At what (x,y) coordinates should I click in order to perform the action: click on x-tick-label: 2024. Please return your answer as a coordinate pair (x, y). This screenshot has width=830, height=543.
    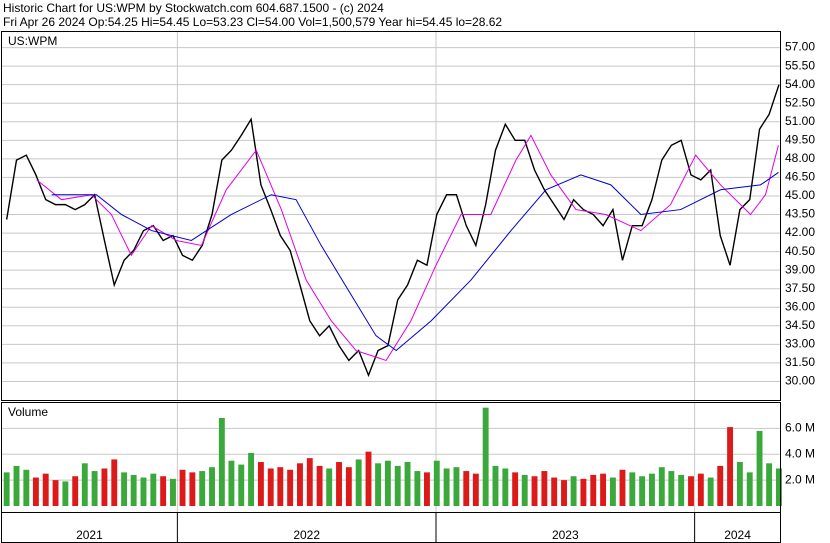
    Looking at the image, I should click on (737, 535).